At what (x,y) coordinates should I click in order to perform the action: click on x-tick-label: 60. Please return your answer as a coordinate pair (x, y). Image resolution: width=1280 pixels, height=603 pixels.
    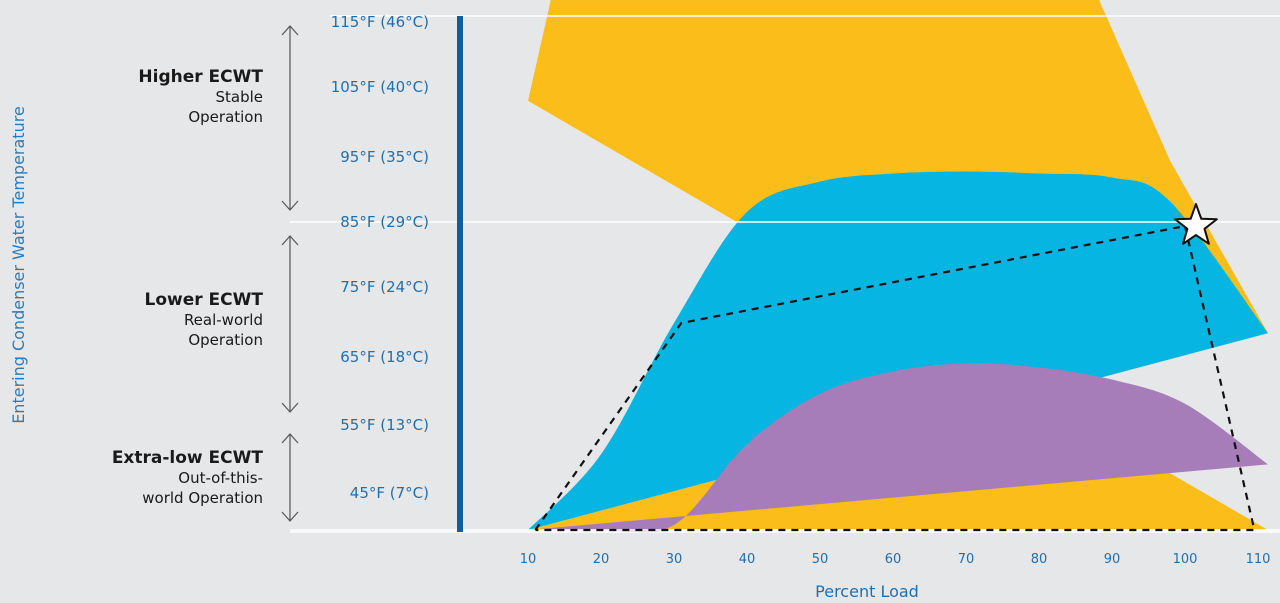
    Looking at the image, I should click on (893, 559).